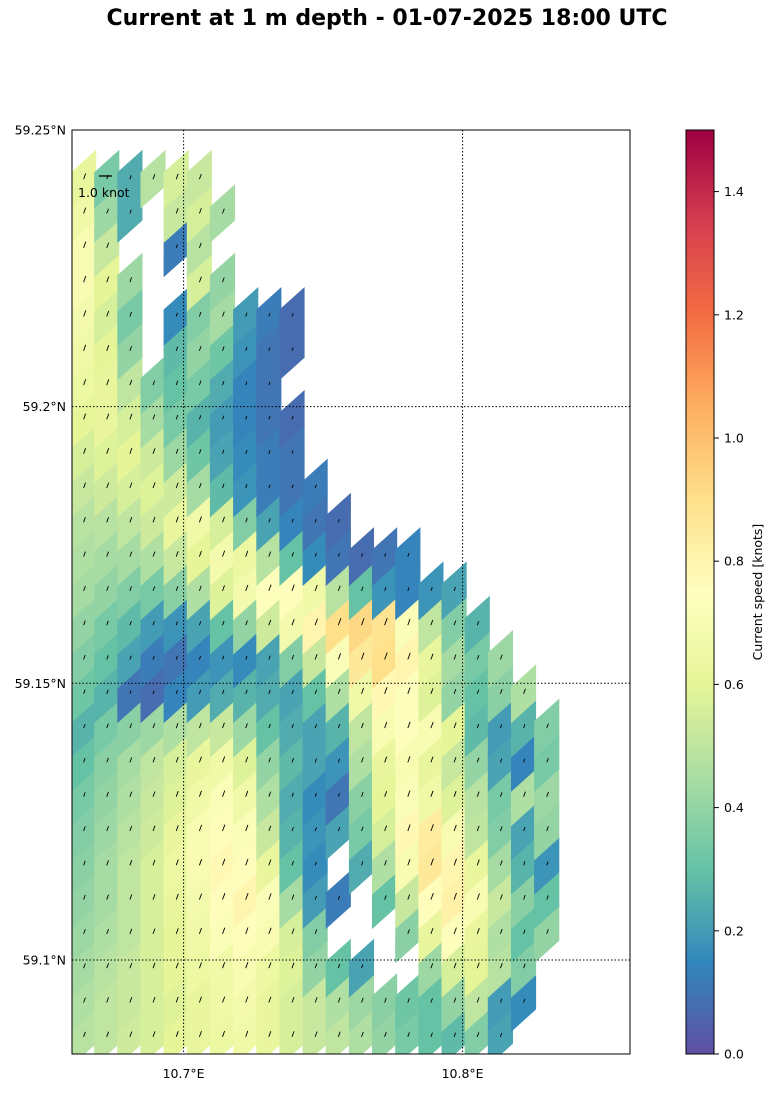 This screenshot has height=1093, width=774. I want to click on x-tick-label: 10.7°E, so click(184, 1073).